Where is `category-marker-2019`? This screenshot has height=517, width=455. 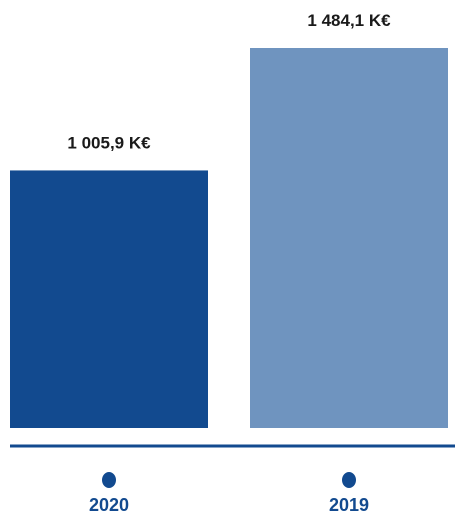 category-marker-2019 is located at coordinates (349, 480).